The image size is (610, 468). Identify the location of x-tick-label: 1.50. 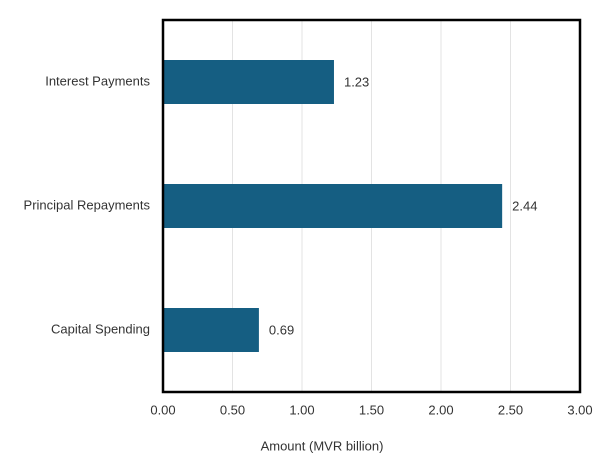
(371, 409).